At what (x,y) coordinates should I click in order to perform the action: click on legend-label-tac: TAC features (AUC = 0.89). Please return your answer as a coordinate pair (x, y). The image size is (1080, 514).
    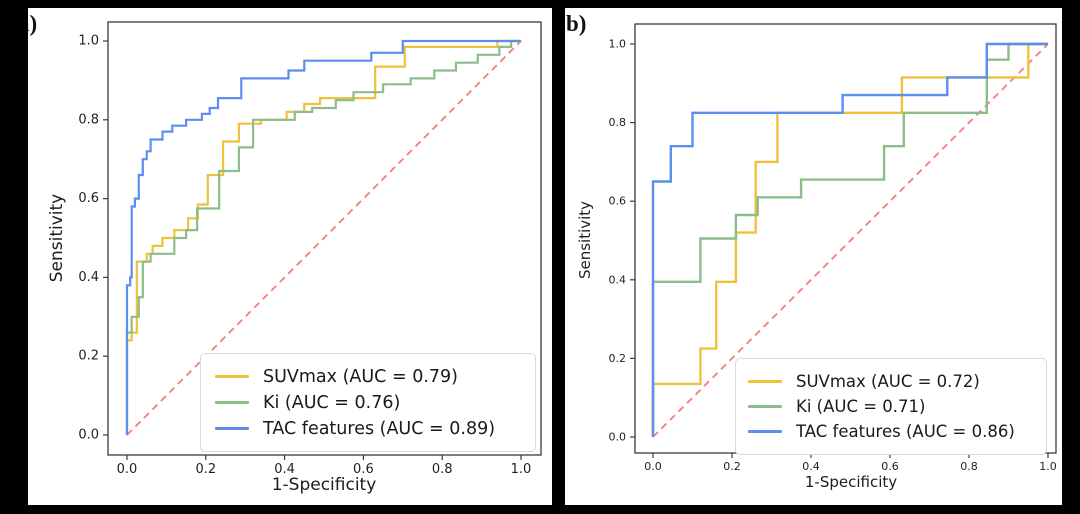
    Looking at the image, I should click on (379, 428).